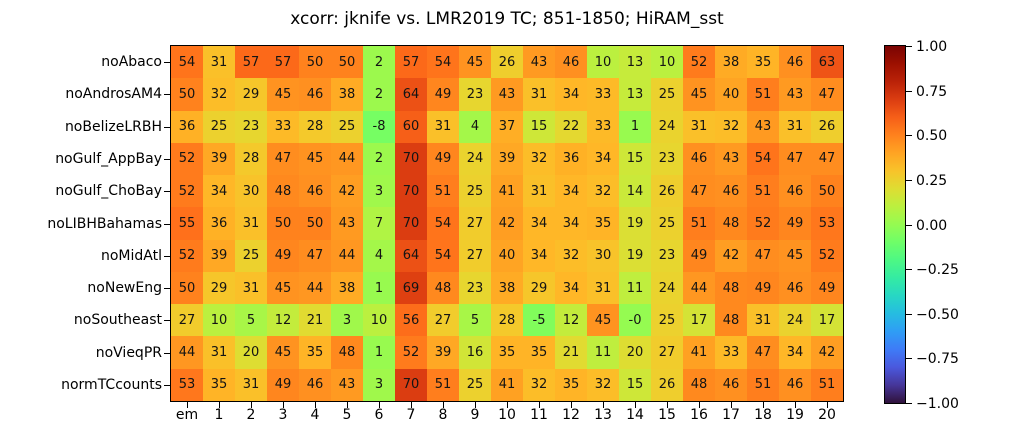 The width and height of the screenshot is (1024, 448). What do you see at coordinates (635, 223) in the screenshot?
I see `heatmap-cell: 19` at bounding box center [635, 223].